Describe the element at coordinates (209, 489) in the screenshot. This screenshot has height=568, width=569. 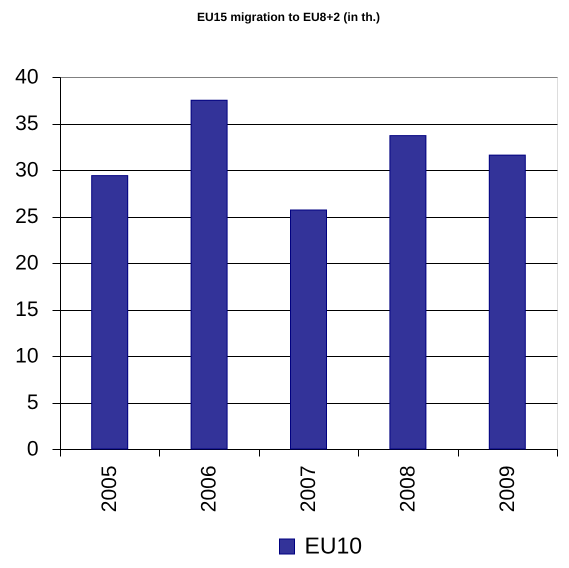
I see `x-tick-label: 2006` at that location.